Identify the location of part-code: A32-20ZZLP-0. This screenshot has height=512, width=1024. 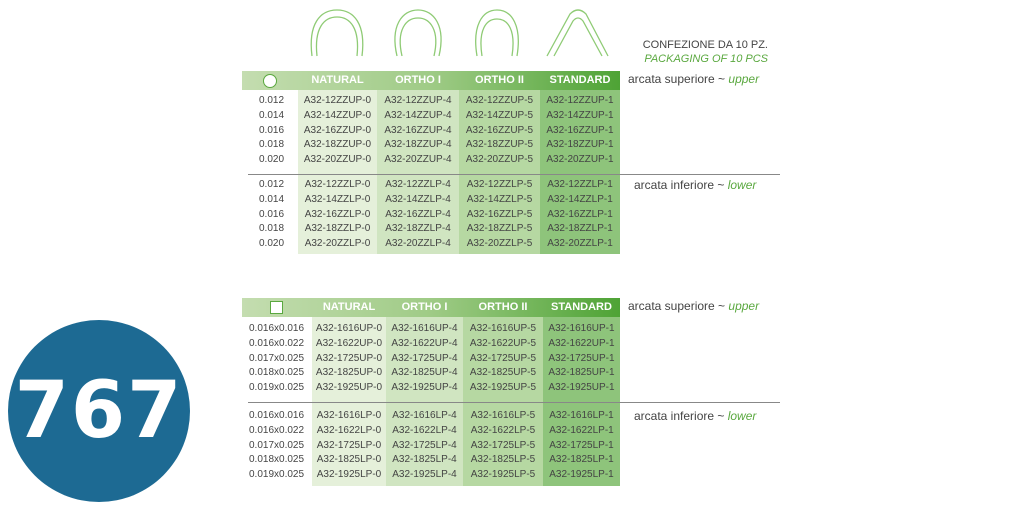
(337, 244).